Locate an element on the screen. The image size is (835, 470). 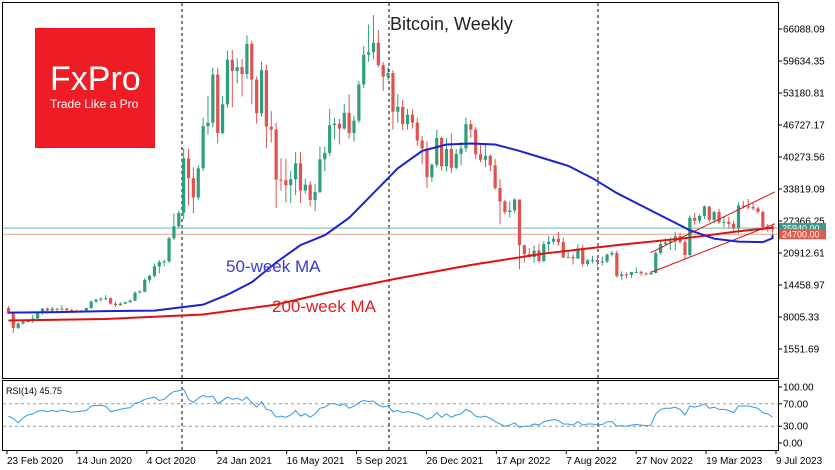
x-tick-label: 17 Apr 2022 is located at coordinates (523, 461).